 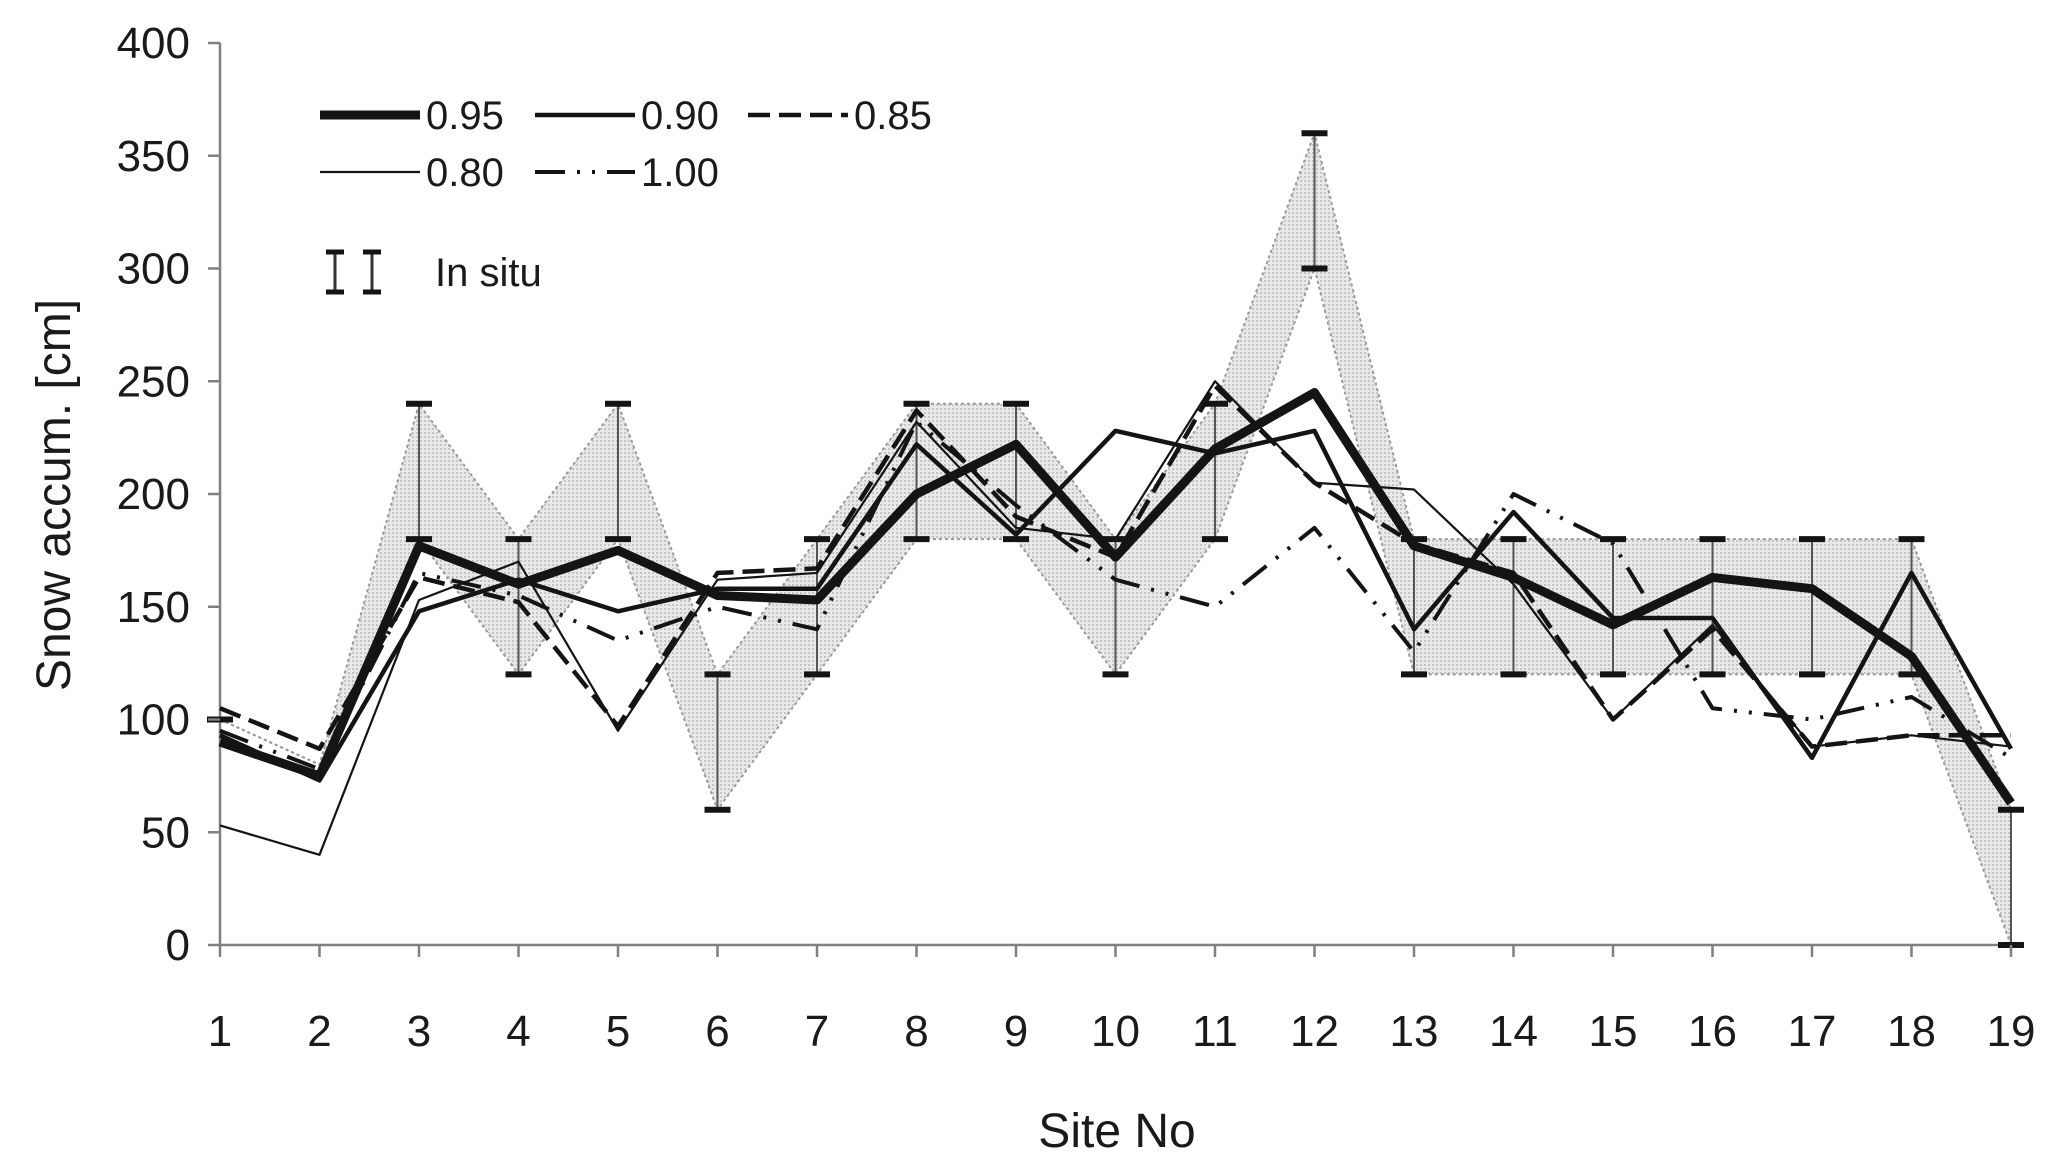 I want to click on y-tick-label: 300, so click(x=153, y=269).